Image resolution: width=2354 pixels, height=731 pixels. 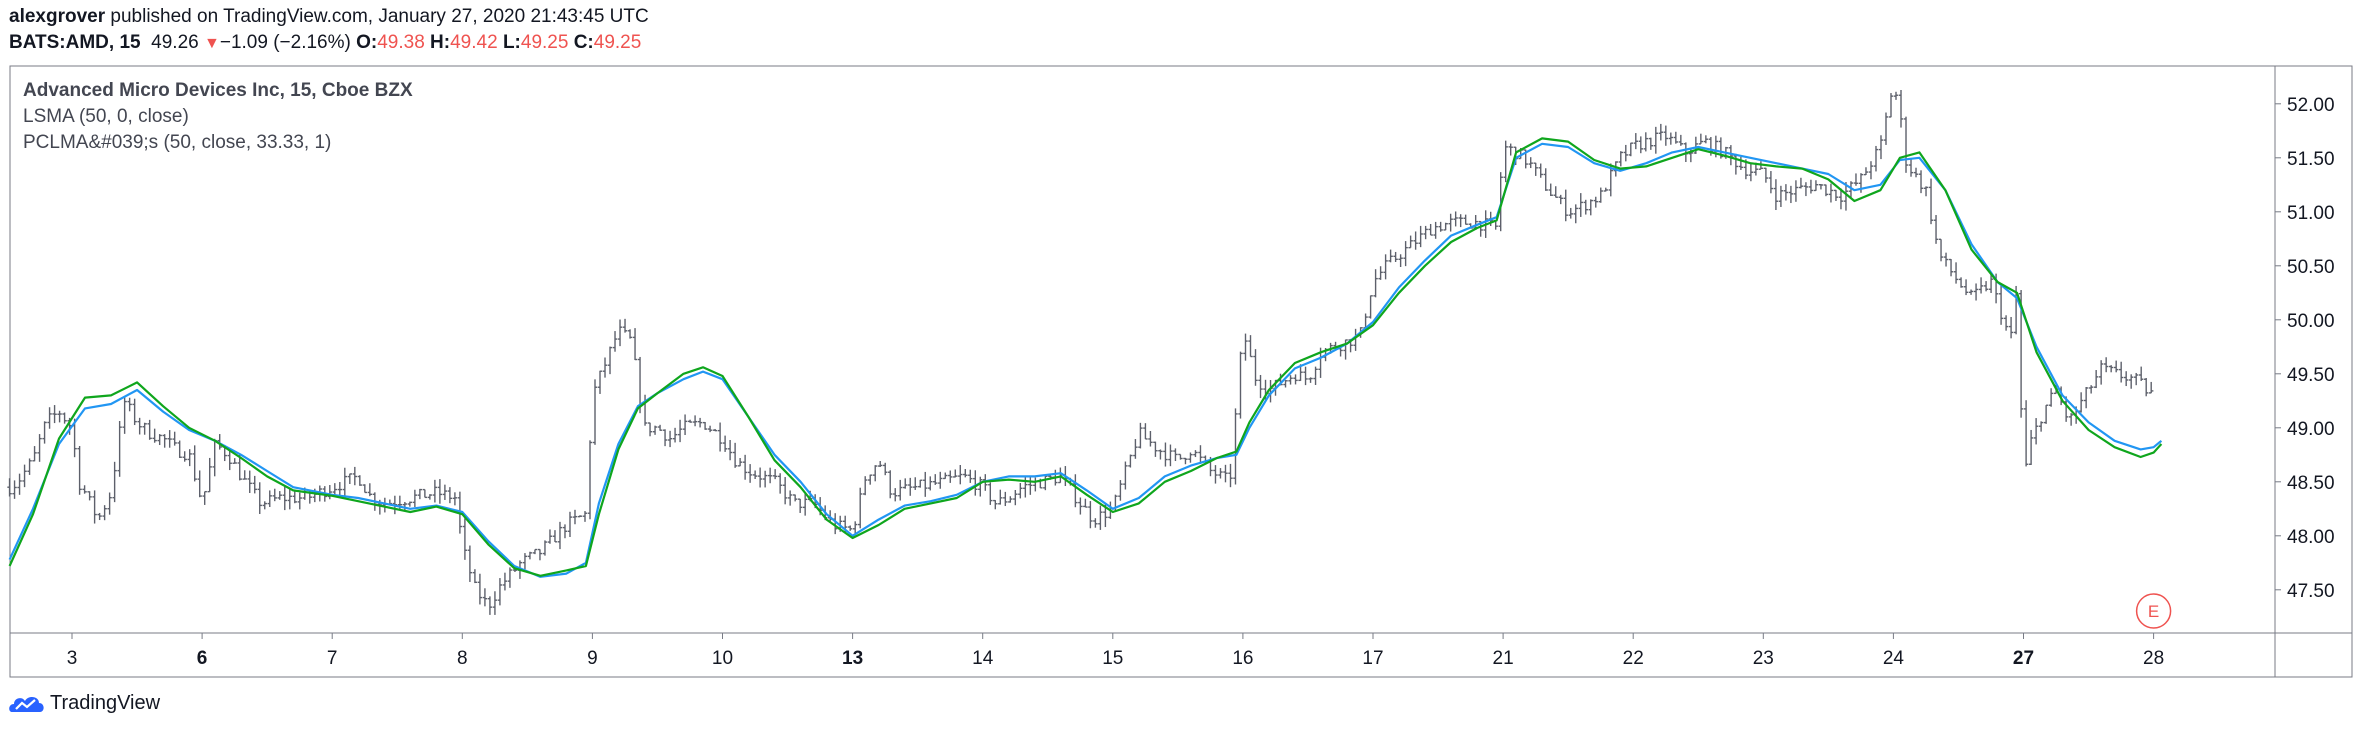 I want to click on time-tick-label: 27, so click(x=2023, y=658).